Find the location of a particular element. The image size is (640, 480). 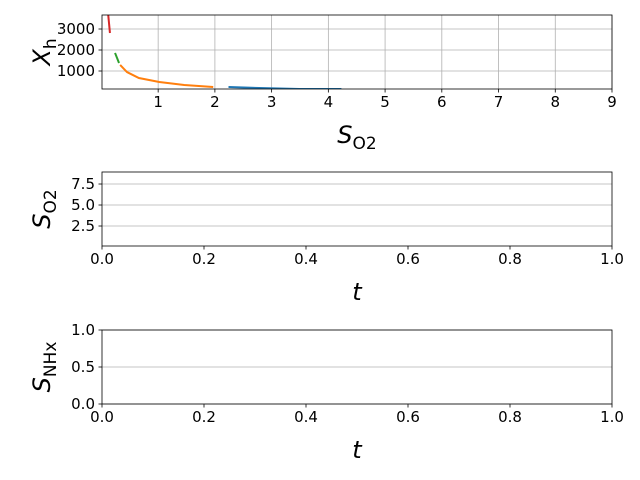

y-tick-label: 0.0 is located at coordinates (83, 404).